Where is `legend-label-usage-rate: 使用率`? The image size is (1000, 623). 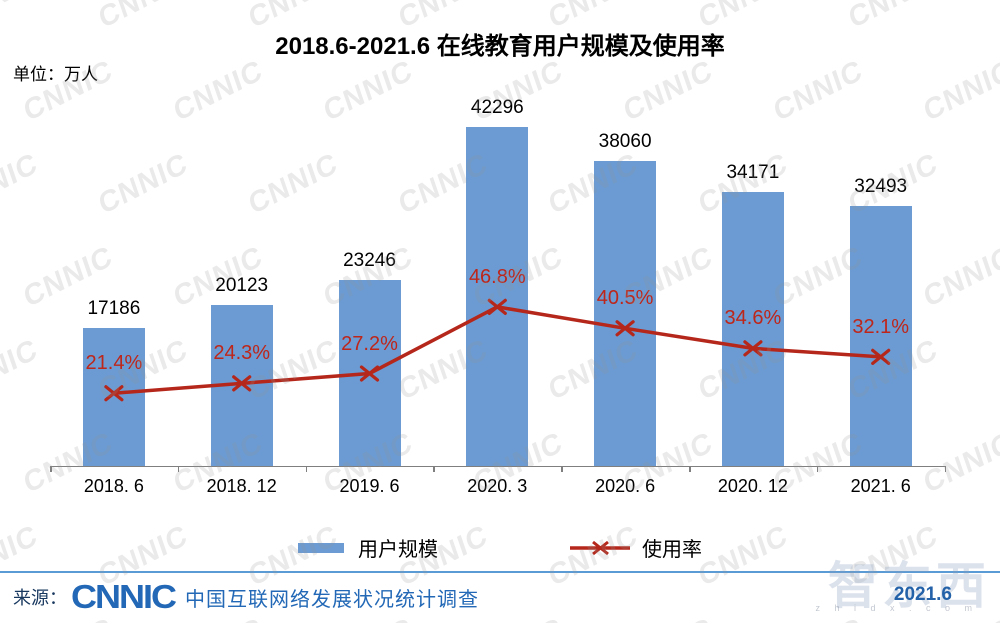
legend-label-usage-rate: 使用率 is located at coordinates (672, 550).